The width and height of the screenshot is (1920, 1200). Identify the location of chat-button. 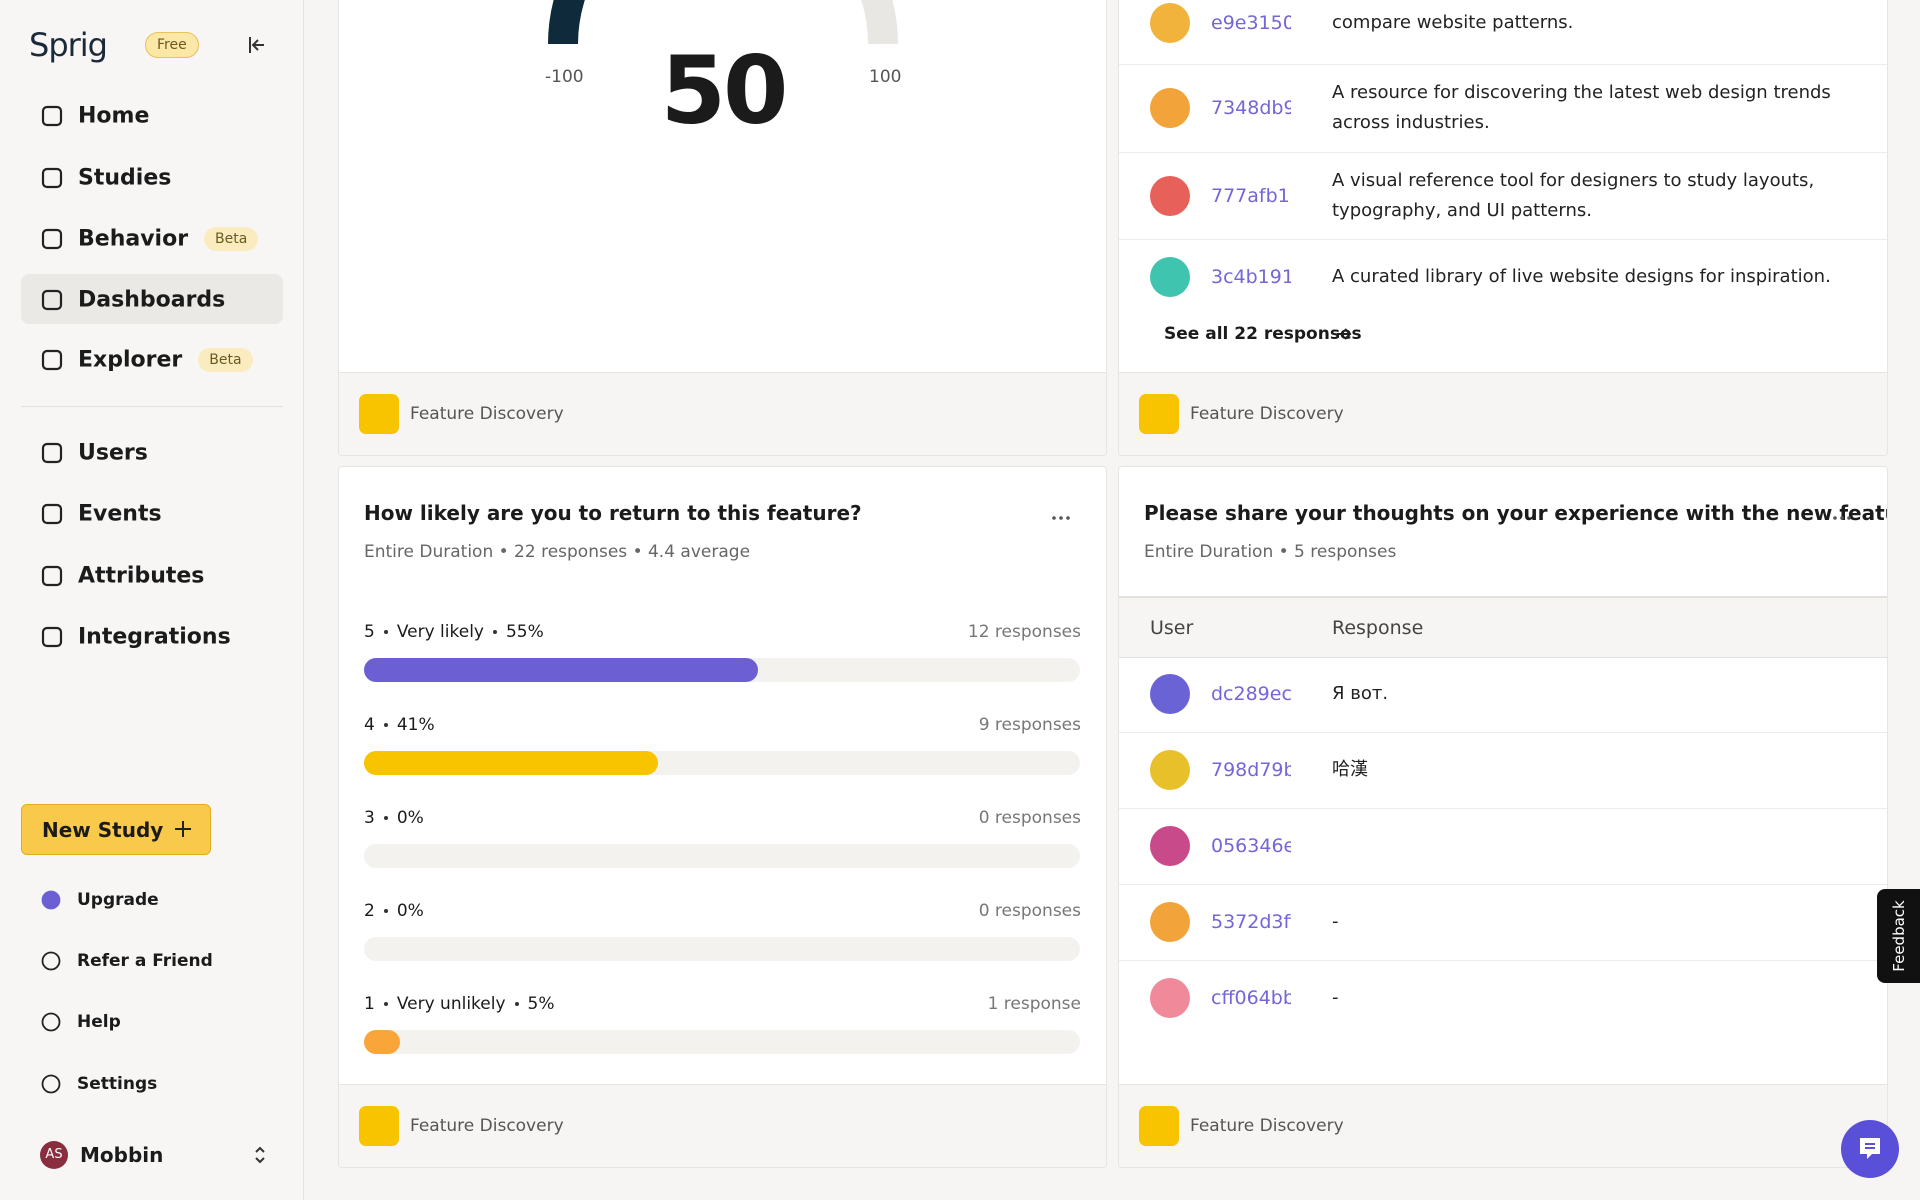
(1870, 1149).